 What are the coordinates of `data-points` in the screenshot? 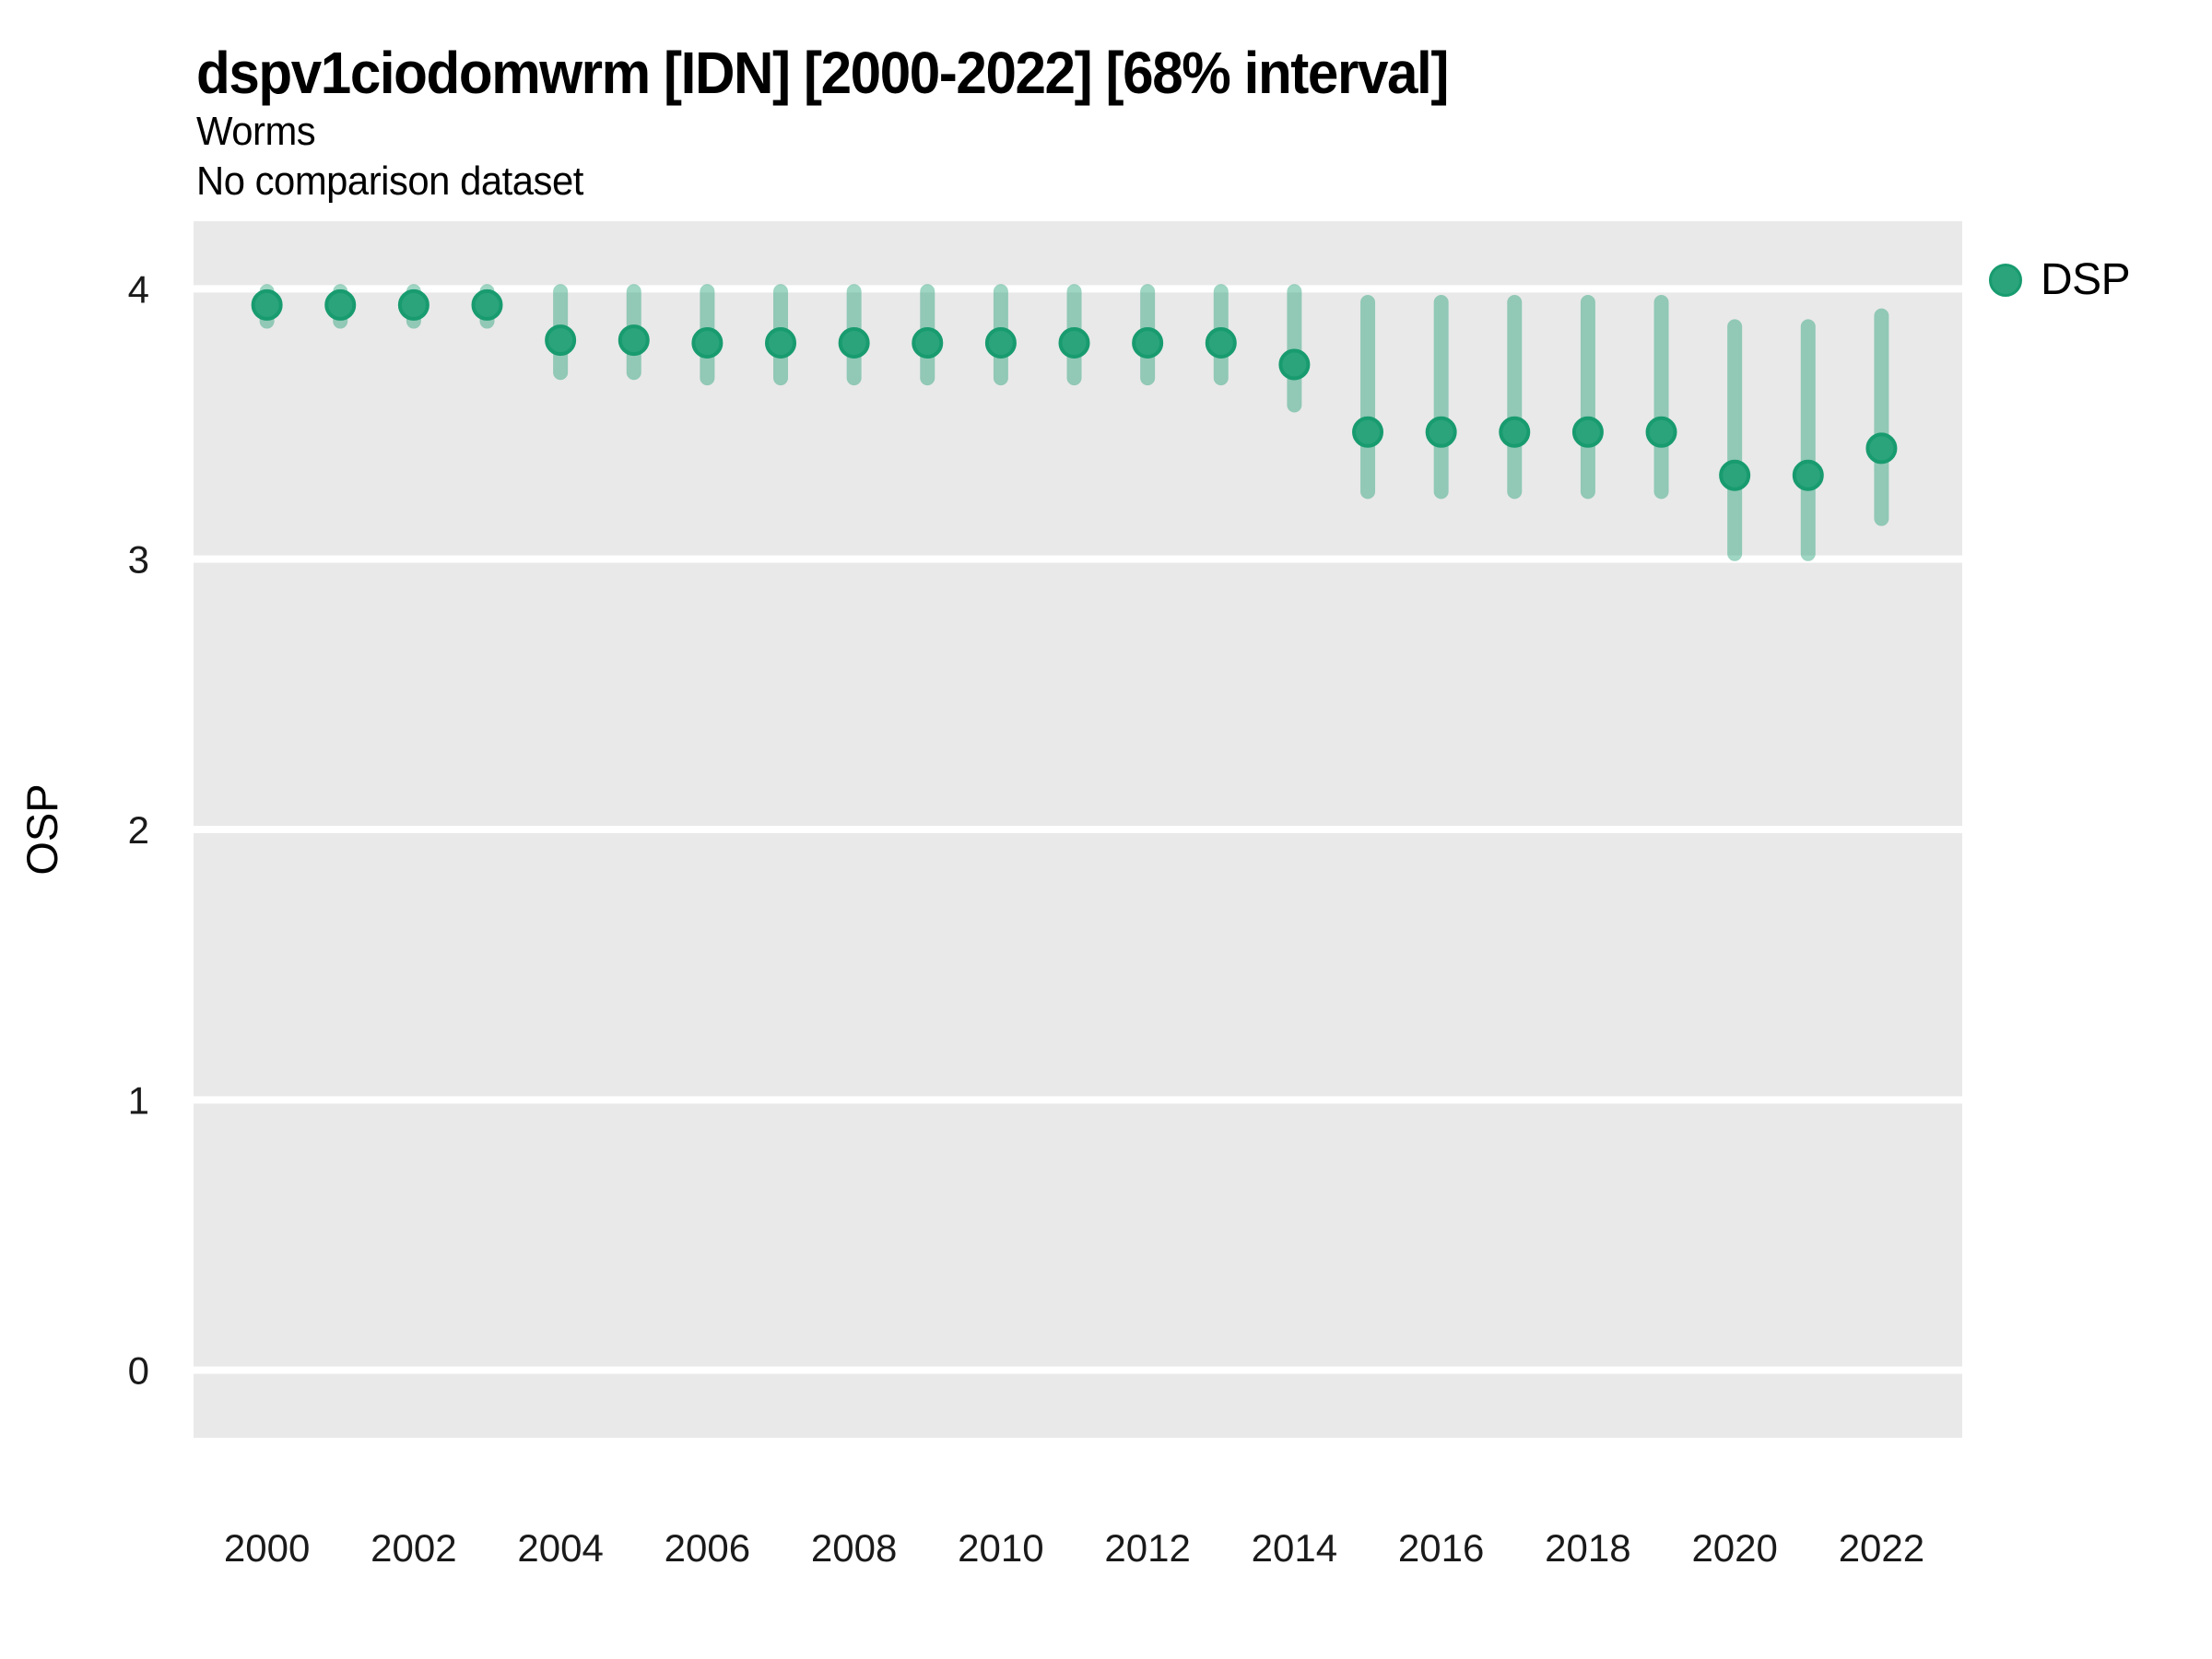 It's located at (1074, 389).